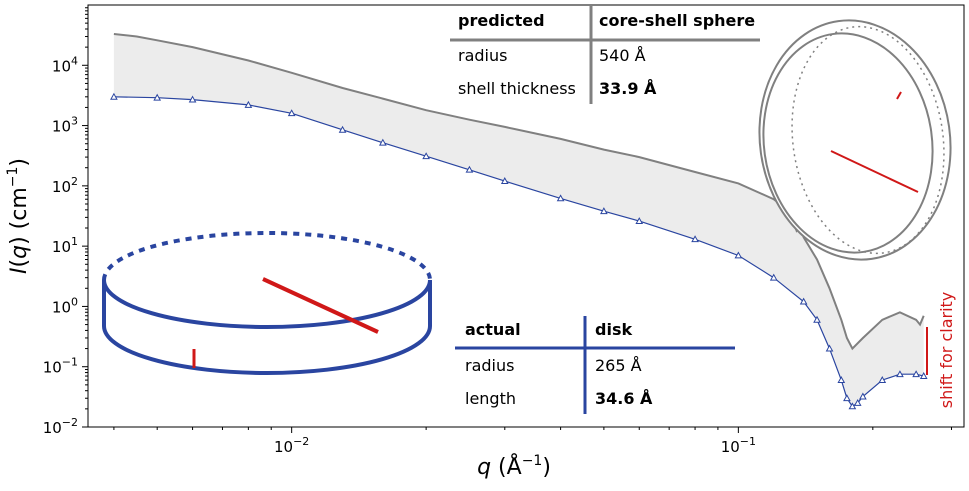 The height and width of the screenshot is (491, 969). I want to click on x-tick-label: 10⁻², so click(291, 445).